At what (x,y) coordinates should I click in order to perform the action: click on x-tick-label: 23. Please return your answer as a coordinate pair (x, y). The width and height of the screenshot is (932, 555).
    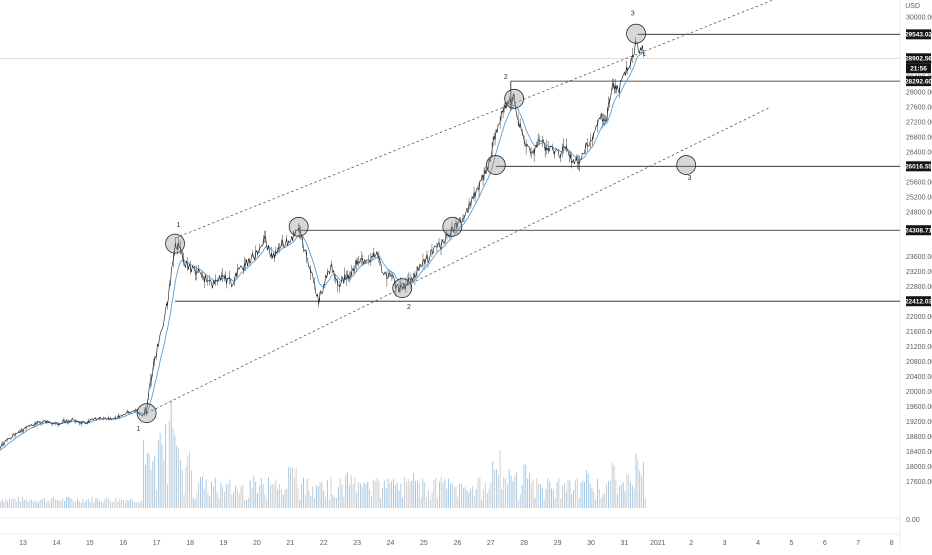
    Looking at the image, I should click on (357, 543).